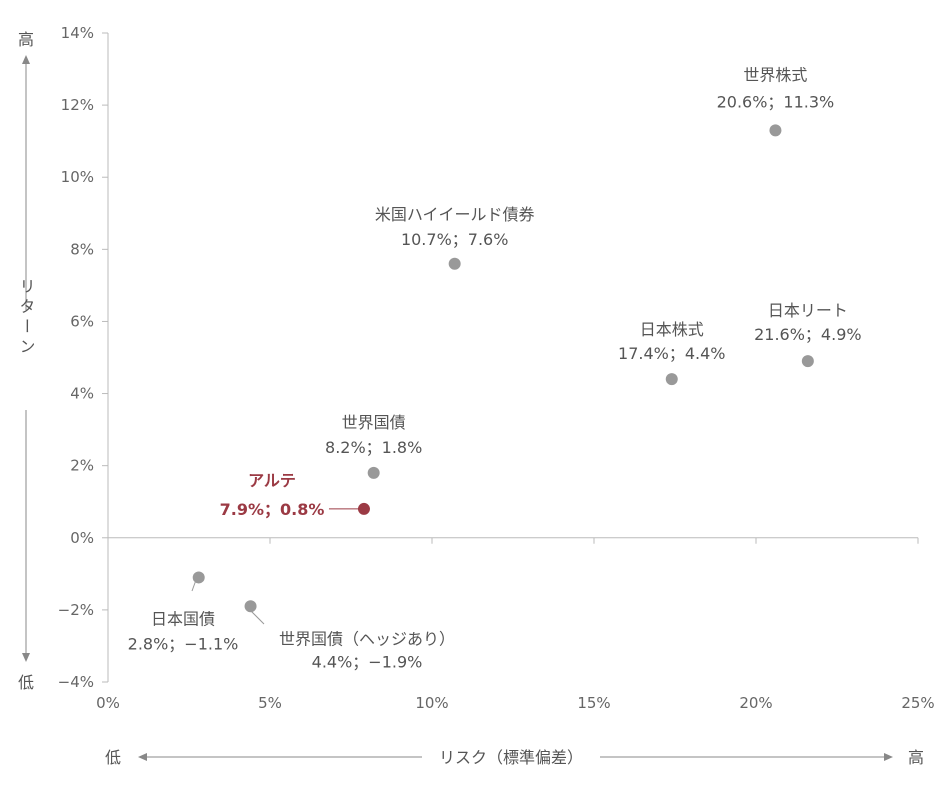 Image resolution: width=951 pixels, height=786 pixels. I want to click on point-name-label: 日本国債, so click(183, 618).